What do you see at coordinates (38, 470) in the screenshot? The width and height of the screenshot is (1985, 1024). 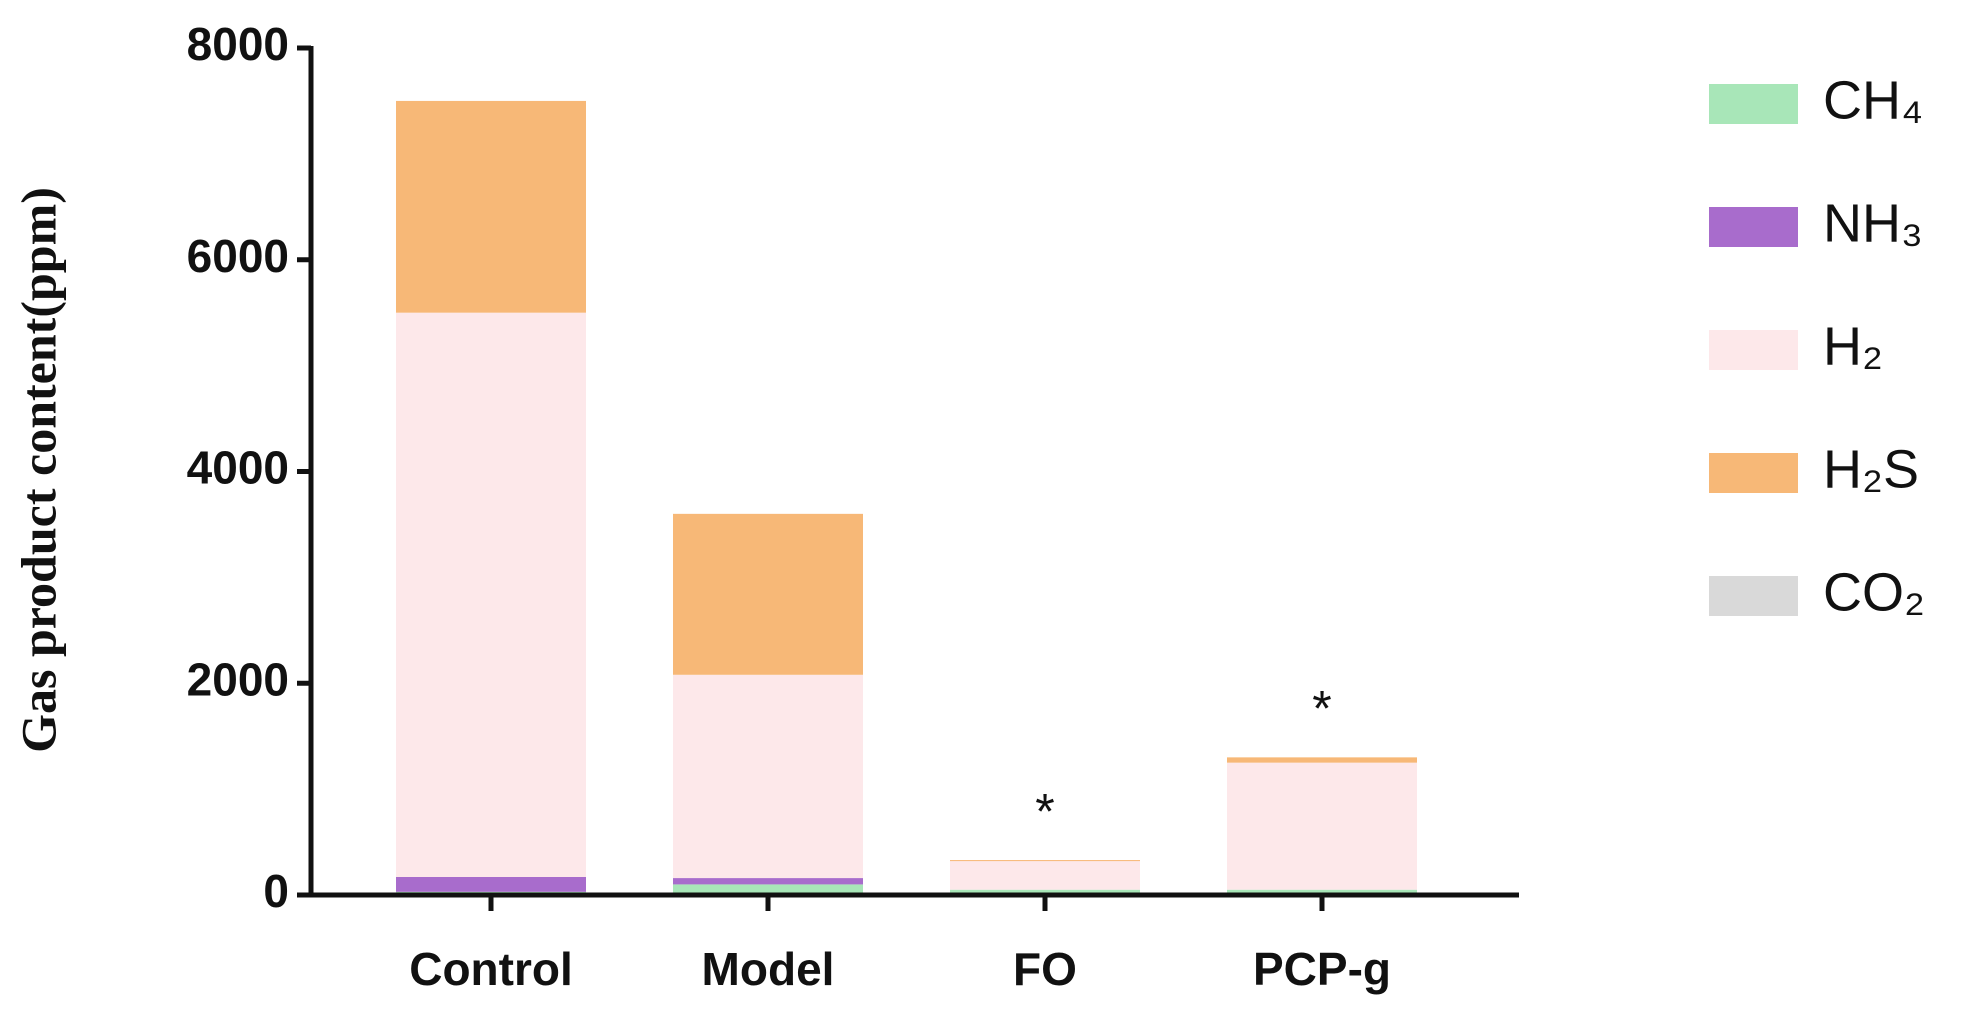 I see `y-axis-label: Gas product content(ppm)` at bounding box center [38, 470].